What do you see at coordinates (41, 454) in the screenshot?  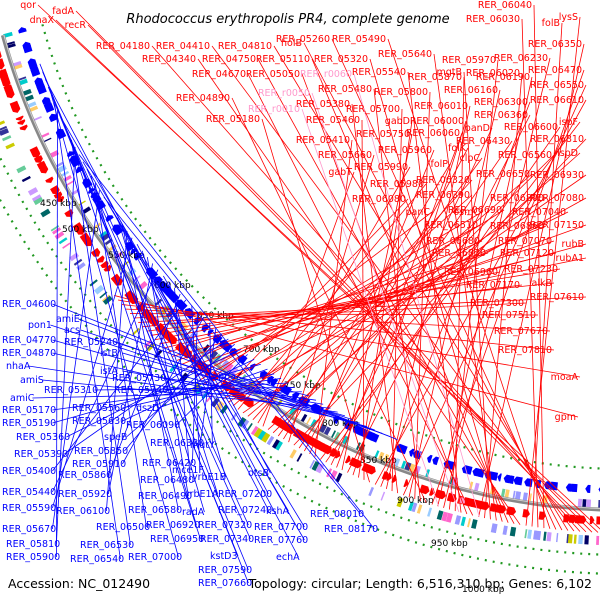 I see `gene-label: RER_05390` at bounding box center [41, 454].